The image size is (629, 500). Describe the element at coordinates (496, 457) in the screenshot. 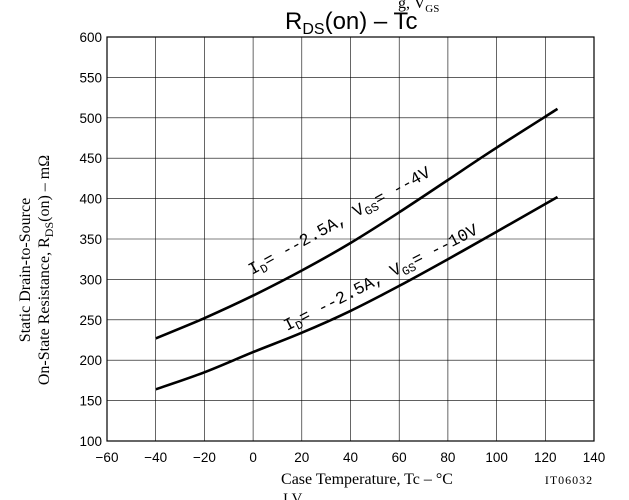

I see `x-tick-label: 100` at that location.